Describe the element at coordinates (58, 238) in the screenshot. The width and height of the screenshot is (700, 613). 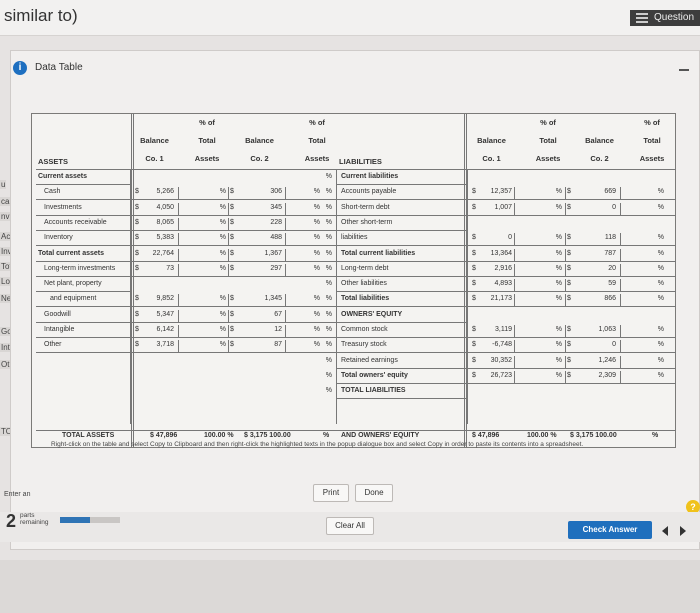
I see `asset-label: Inventory` at that location.